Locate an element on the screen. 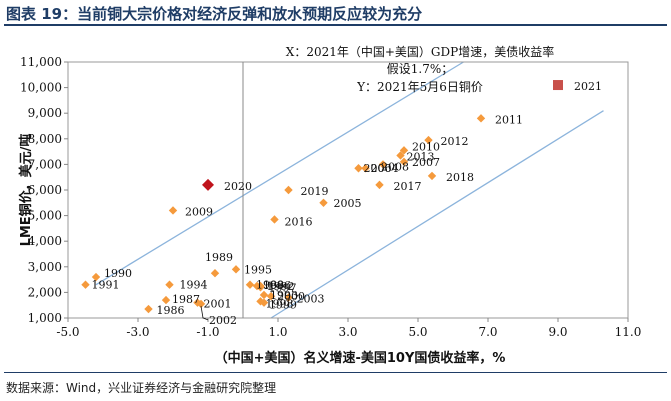  annotation-line-3: Y：2021年5月6日铜价 is located at coordinates (419, 86).